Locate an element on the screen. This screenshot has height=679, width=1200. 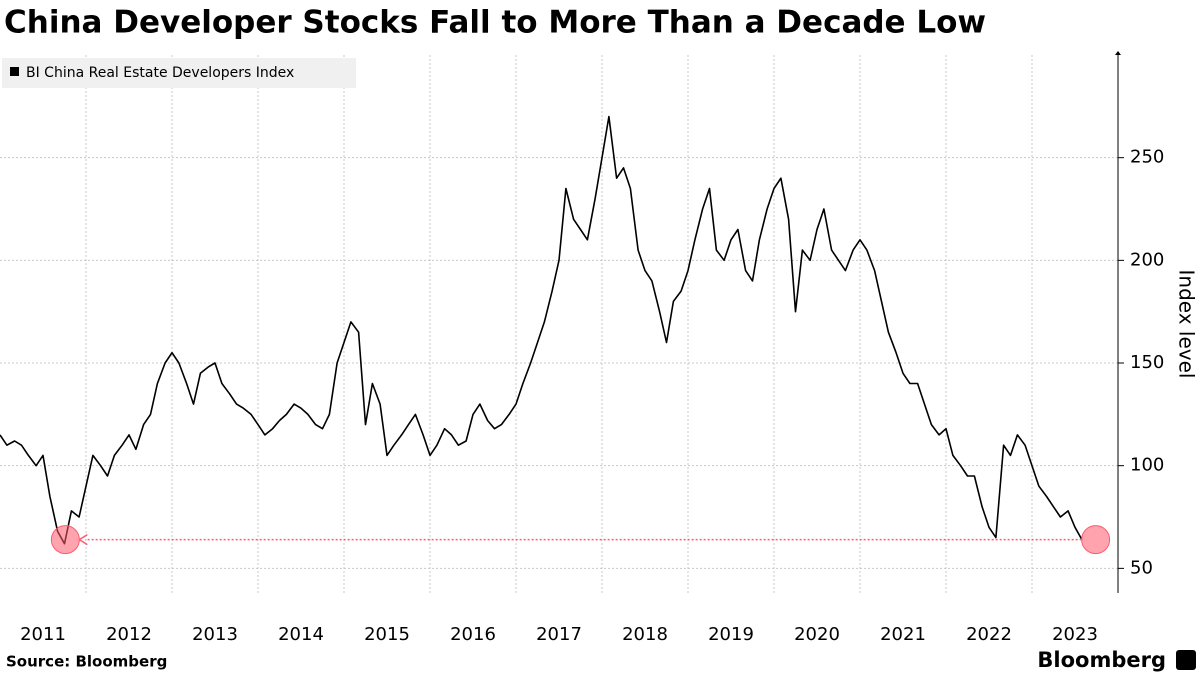
x-tick-label: 2017 is located at coordinates (559, 634).